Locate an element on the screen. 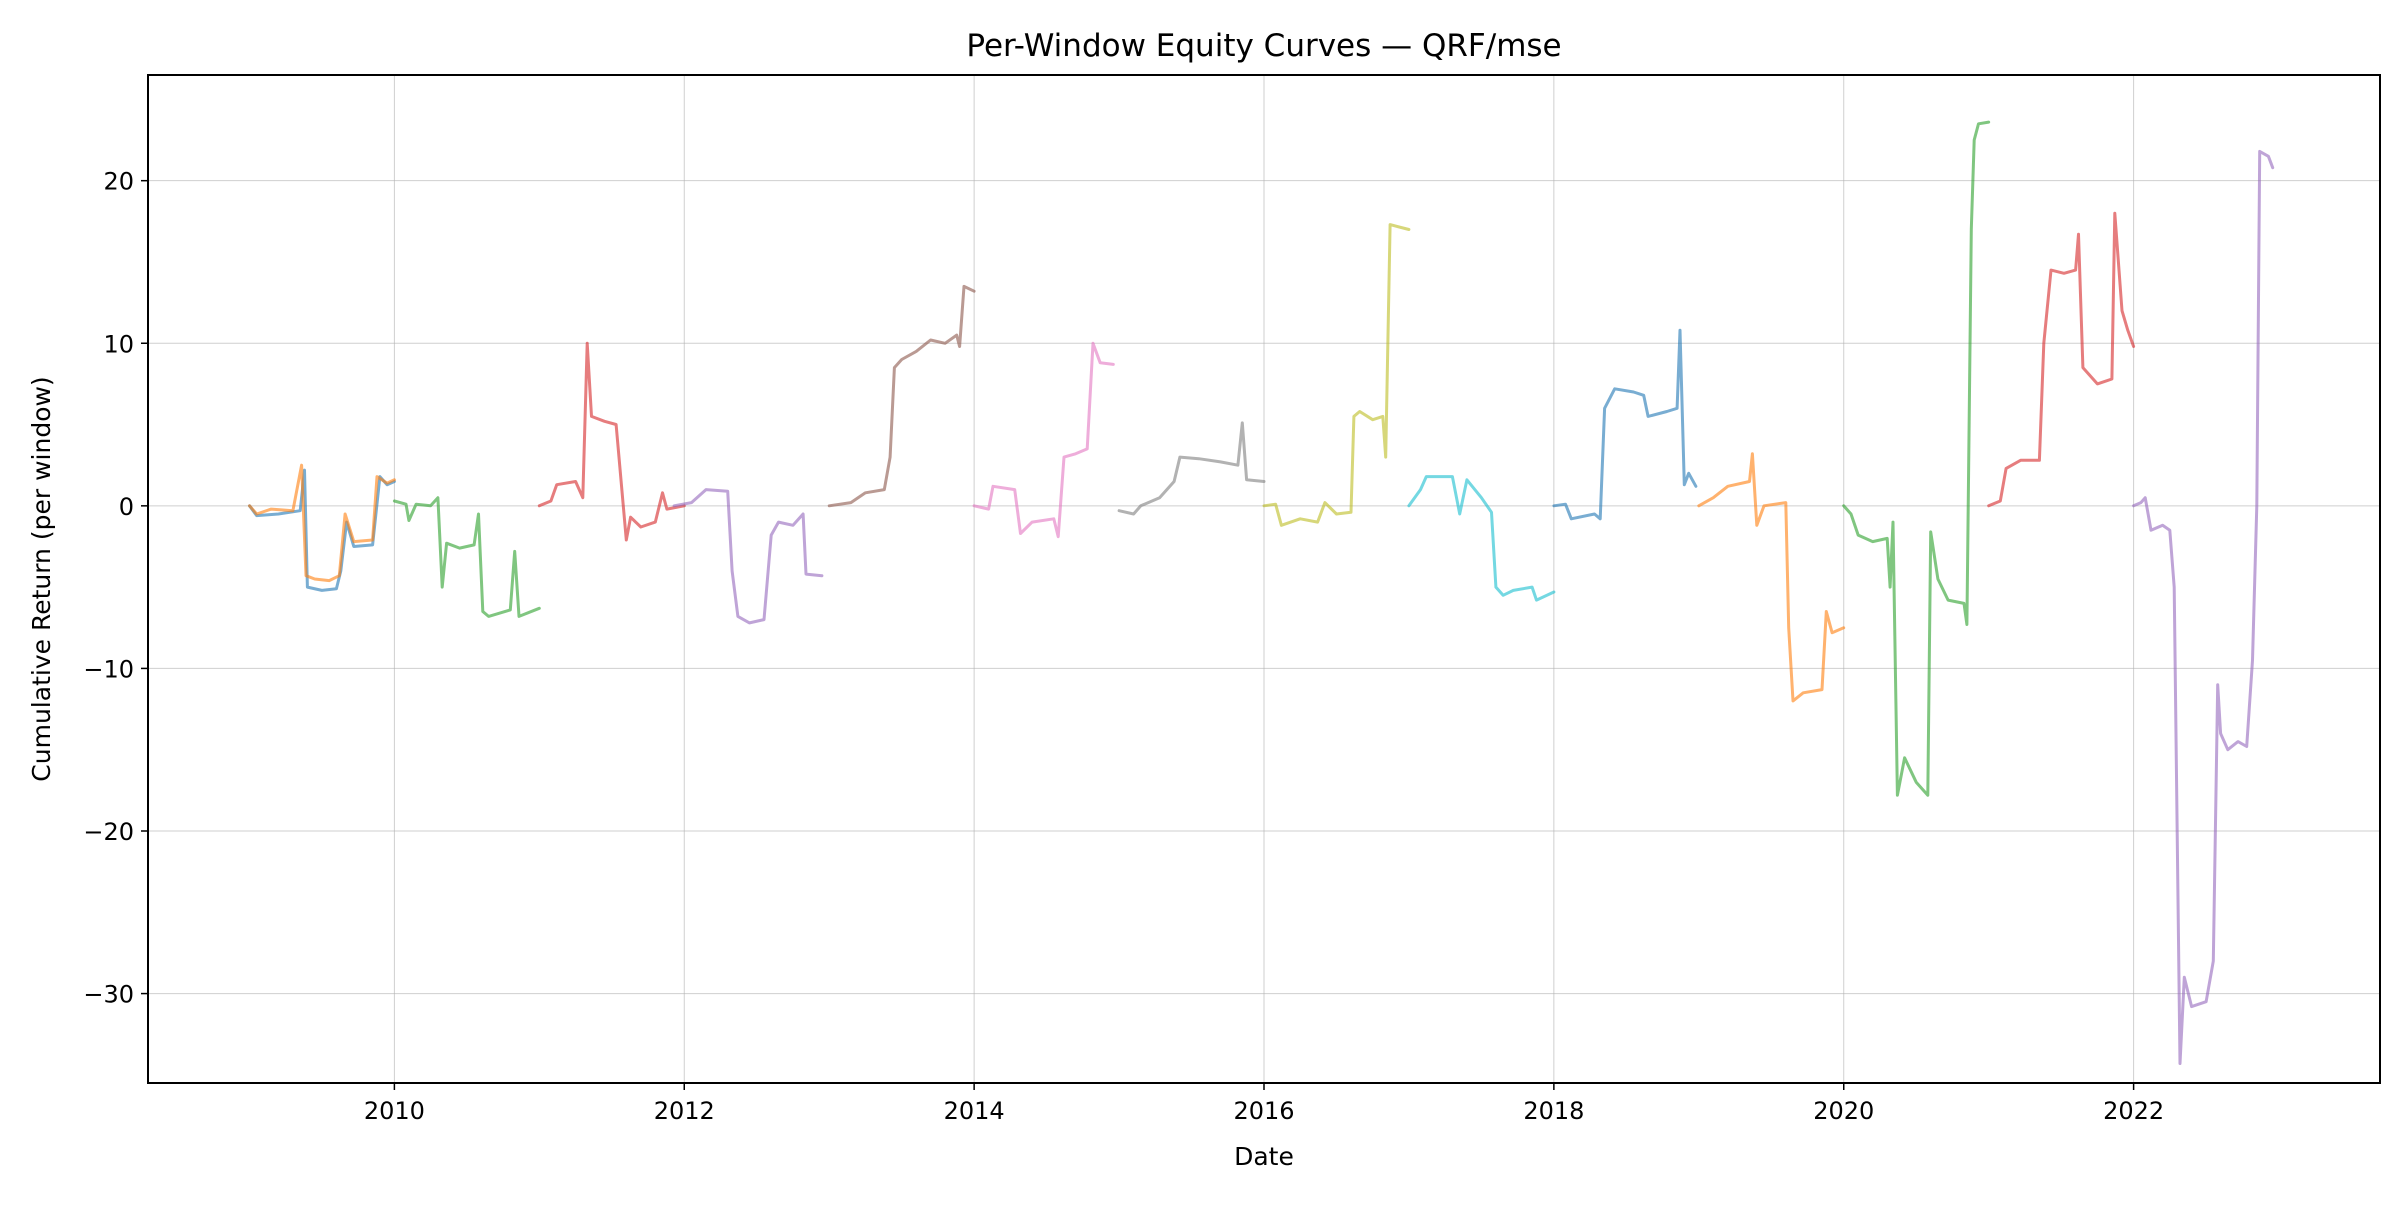 The width and height of the screenshot is (2400, 1205). x-tick-label: 2016 is located at coordinates (1263, 1111).